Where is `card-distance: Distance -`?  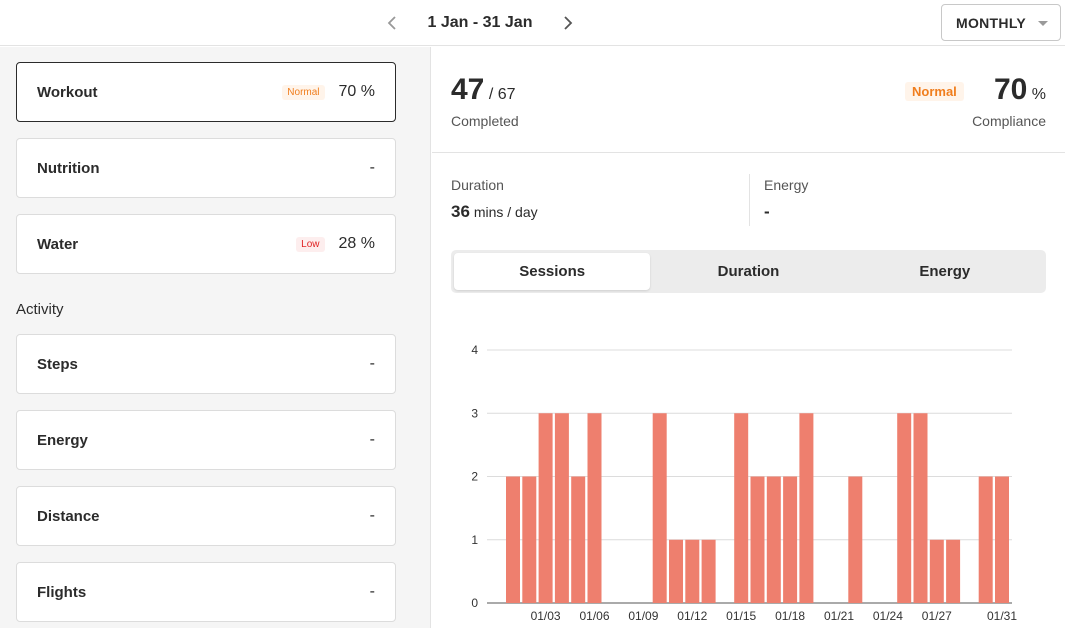 card-distance: Distance - is located at coordinates (206, 516).